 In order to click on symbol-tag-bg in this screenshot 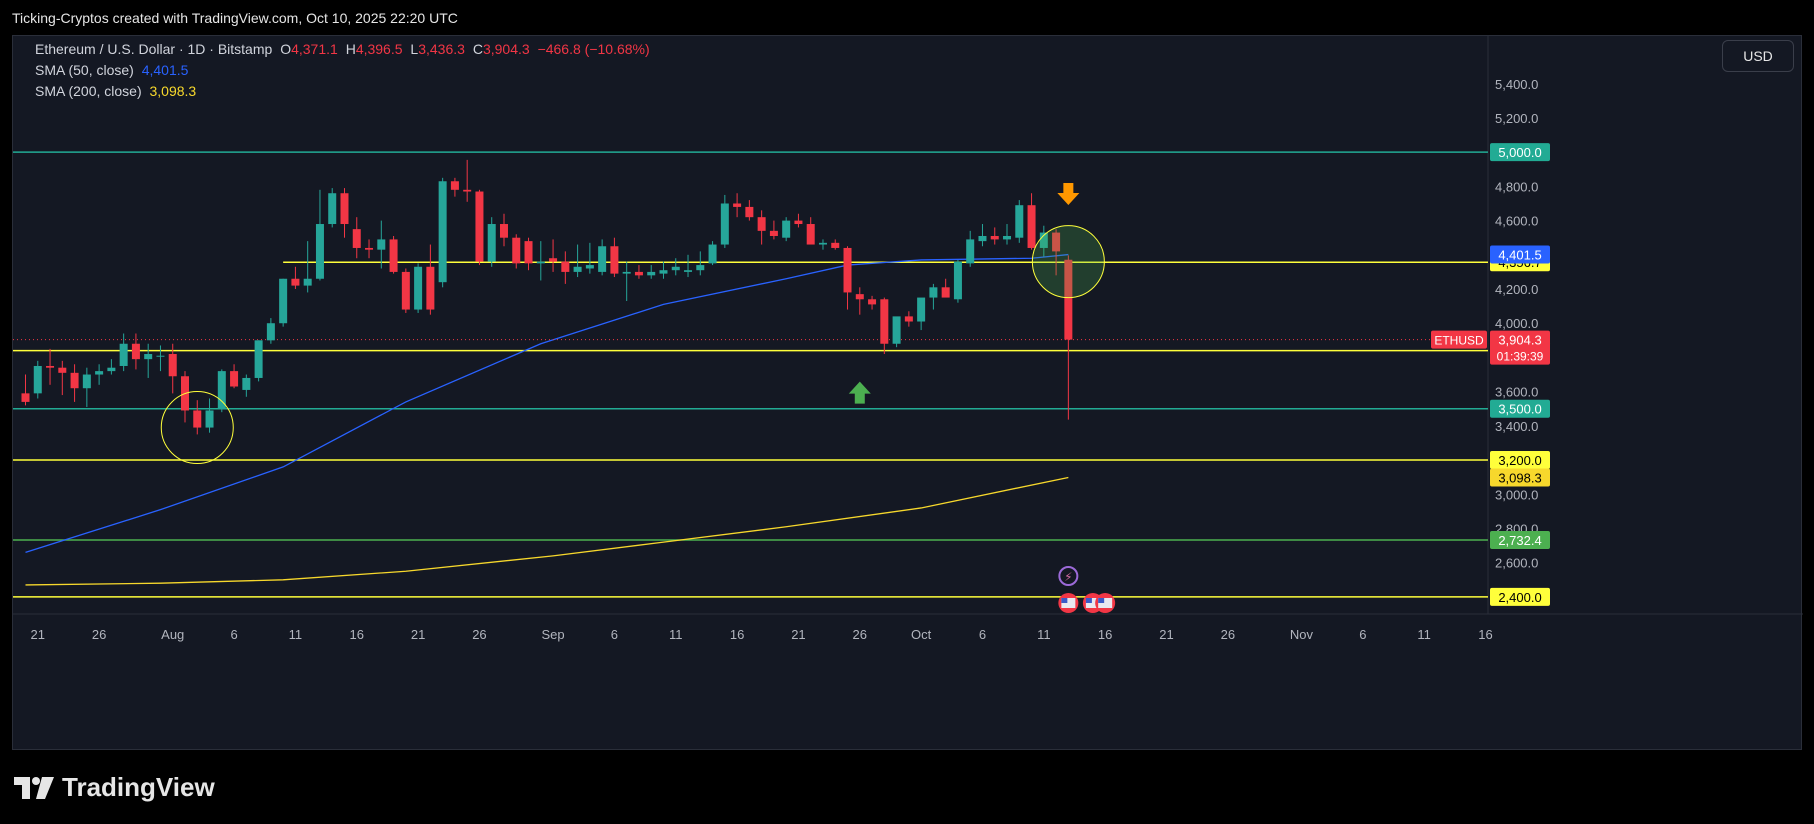, I will do `click(1459, 339)`.